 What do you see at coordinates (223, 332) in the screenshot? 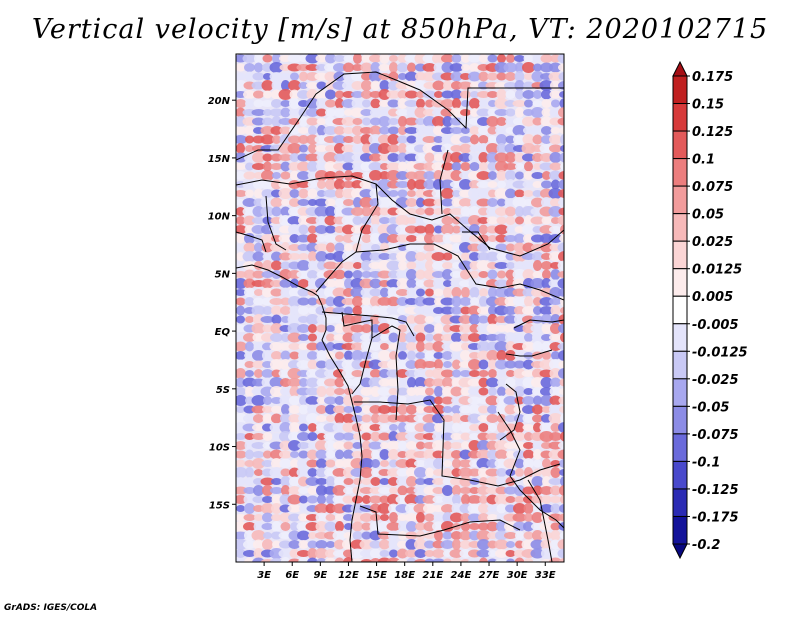
I see `lat-tick-label: EQ` at bounding box center [223, 332].